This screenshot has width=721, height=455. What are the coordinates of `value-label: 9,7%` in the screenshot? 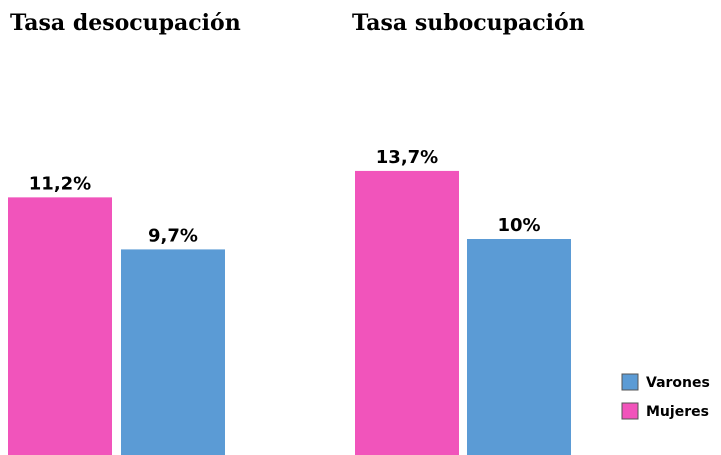 It's located at (173, 235).